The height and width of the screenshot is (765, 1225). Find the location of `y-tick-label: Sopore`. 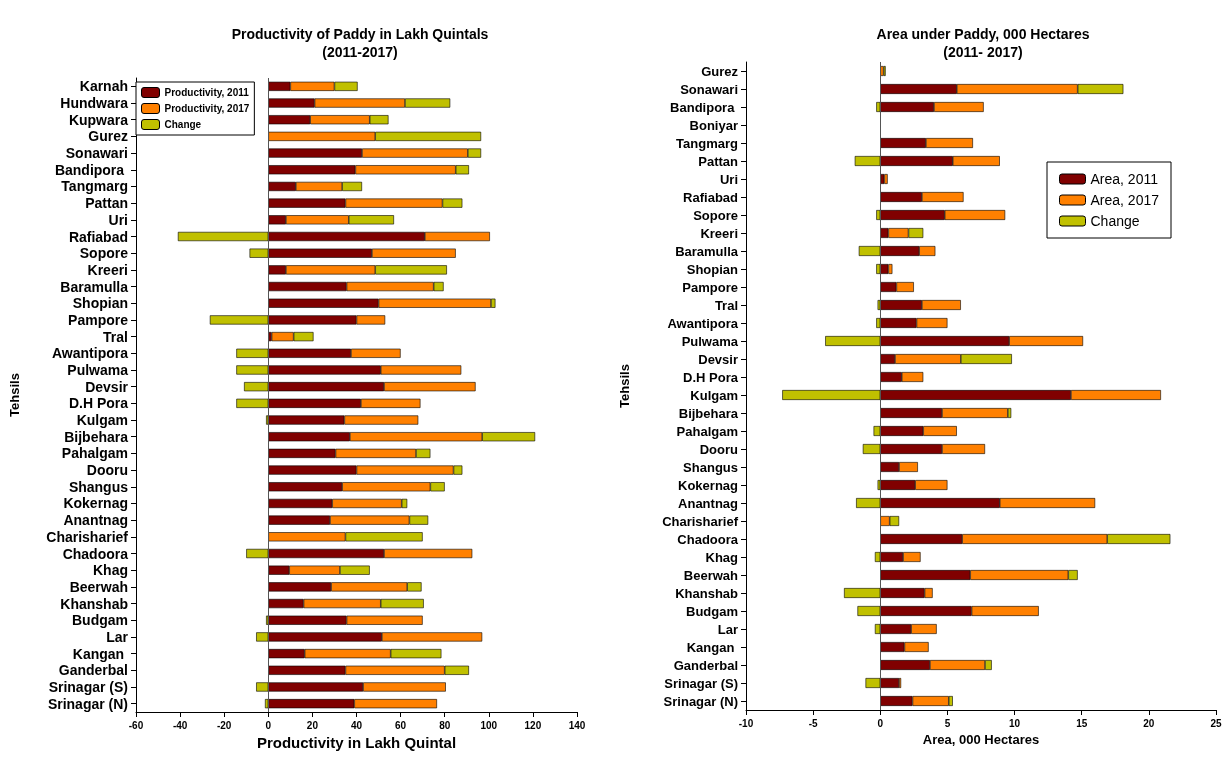

y-tick-label: Sopore is located at coordinates (104, 253).